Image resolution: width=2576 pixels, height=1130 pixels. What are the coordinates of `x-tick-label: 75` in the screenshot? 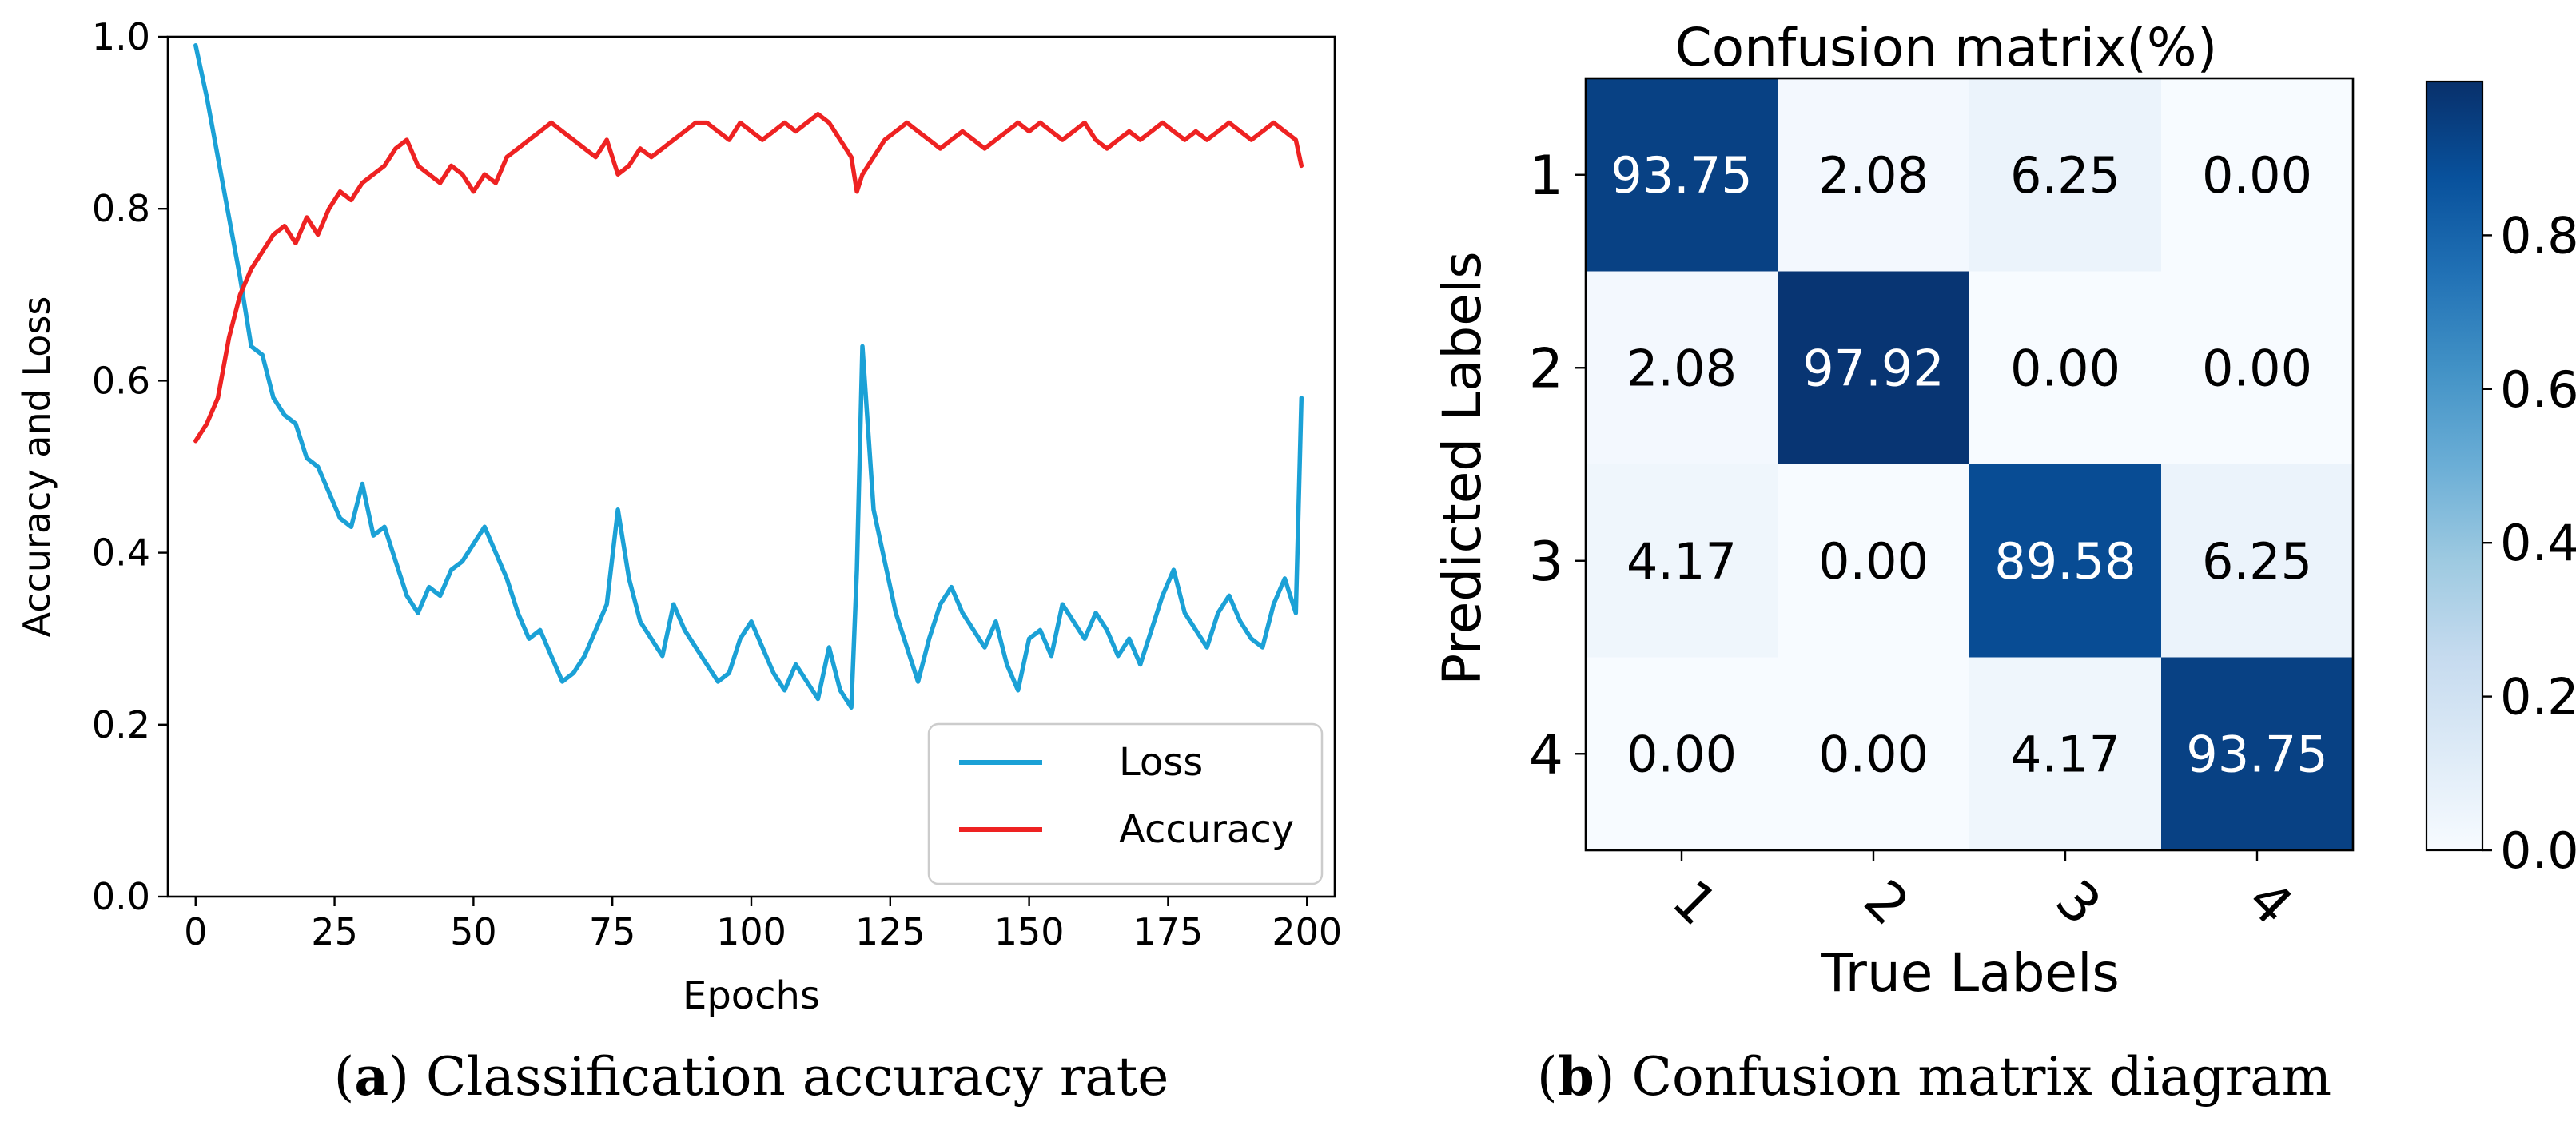 It's located at (612, 931).